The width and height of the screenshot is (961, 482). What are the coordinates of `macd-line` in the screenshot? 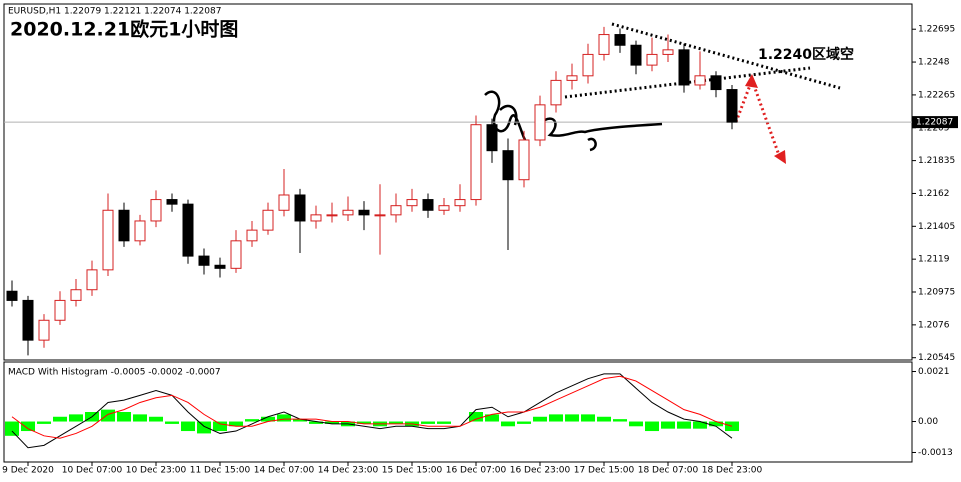 It's located at (372, 411).